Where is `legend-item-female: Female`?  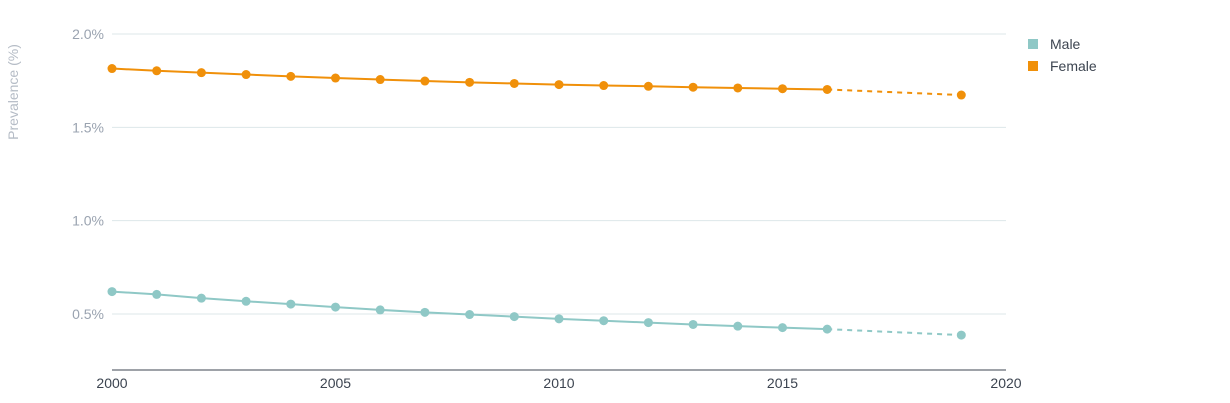 legend-item-female: Female is located at coordinates (1062, 66).